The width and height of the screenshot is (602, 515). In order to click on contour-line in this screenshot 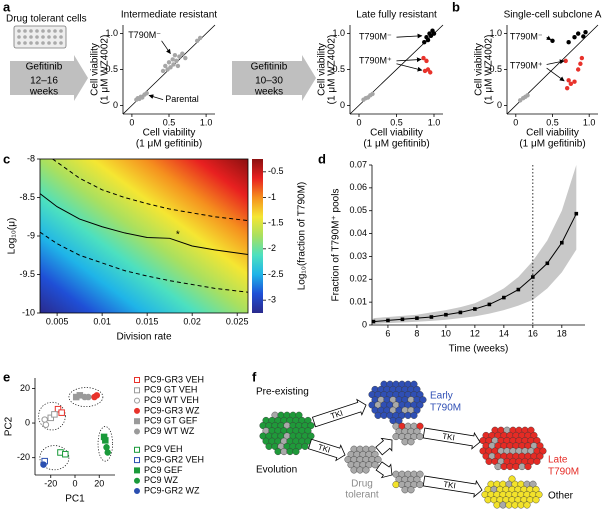, I will do `click(144, 224)`.